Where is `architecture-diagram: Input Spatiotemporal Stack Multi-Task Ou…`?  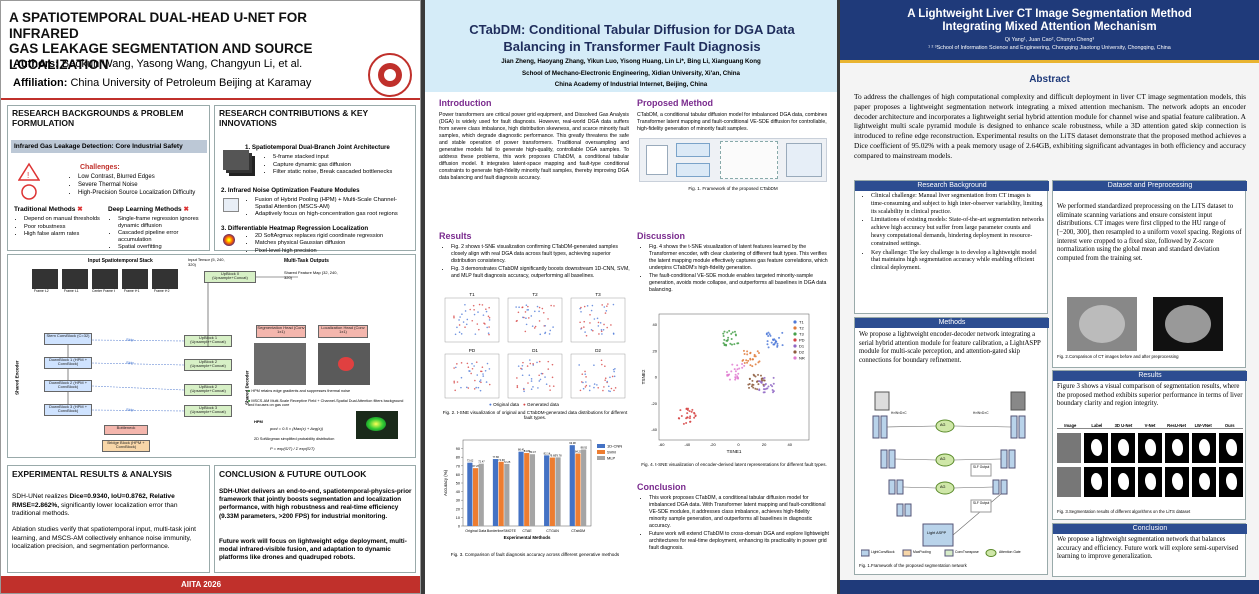 architecture-diagram: Input Spatiotemporal Stack Multi-Task Ou… is located at coordinates (211, 356).